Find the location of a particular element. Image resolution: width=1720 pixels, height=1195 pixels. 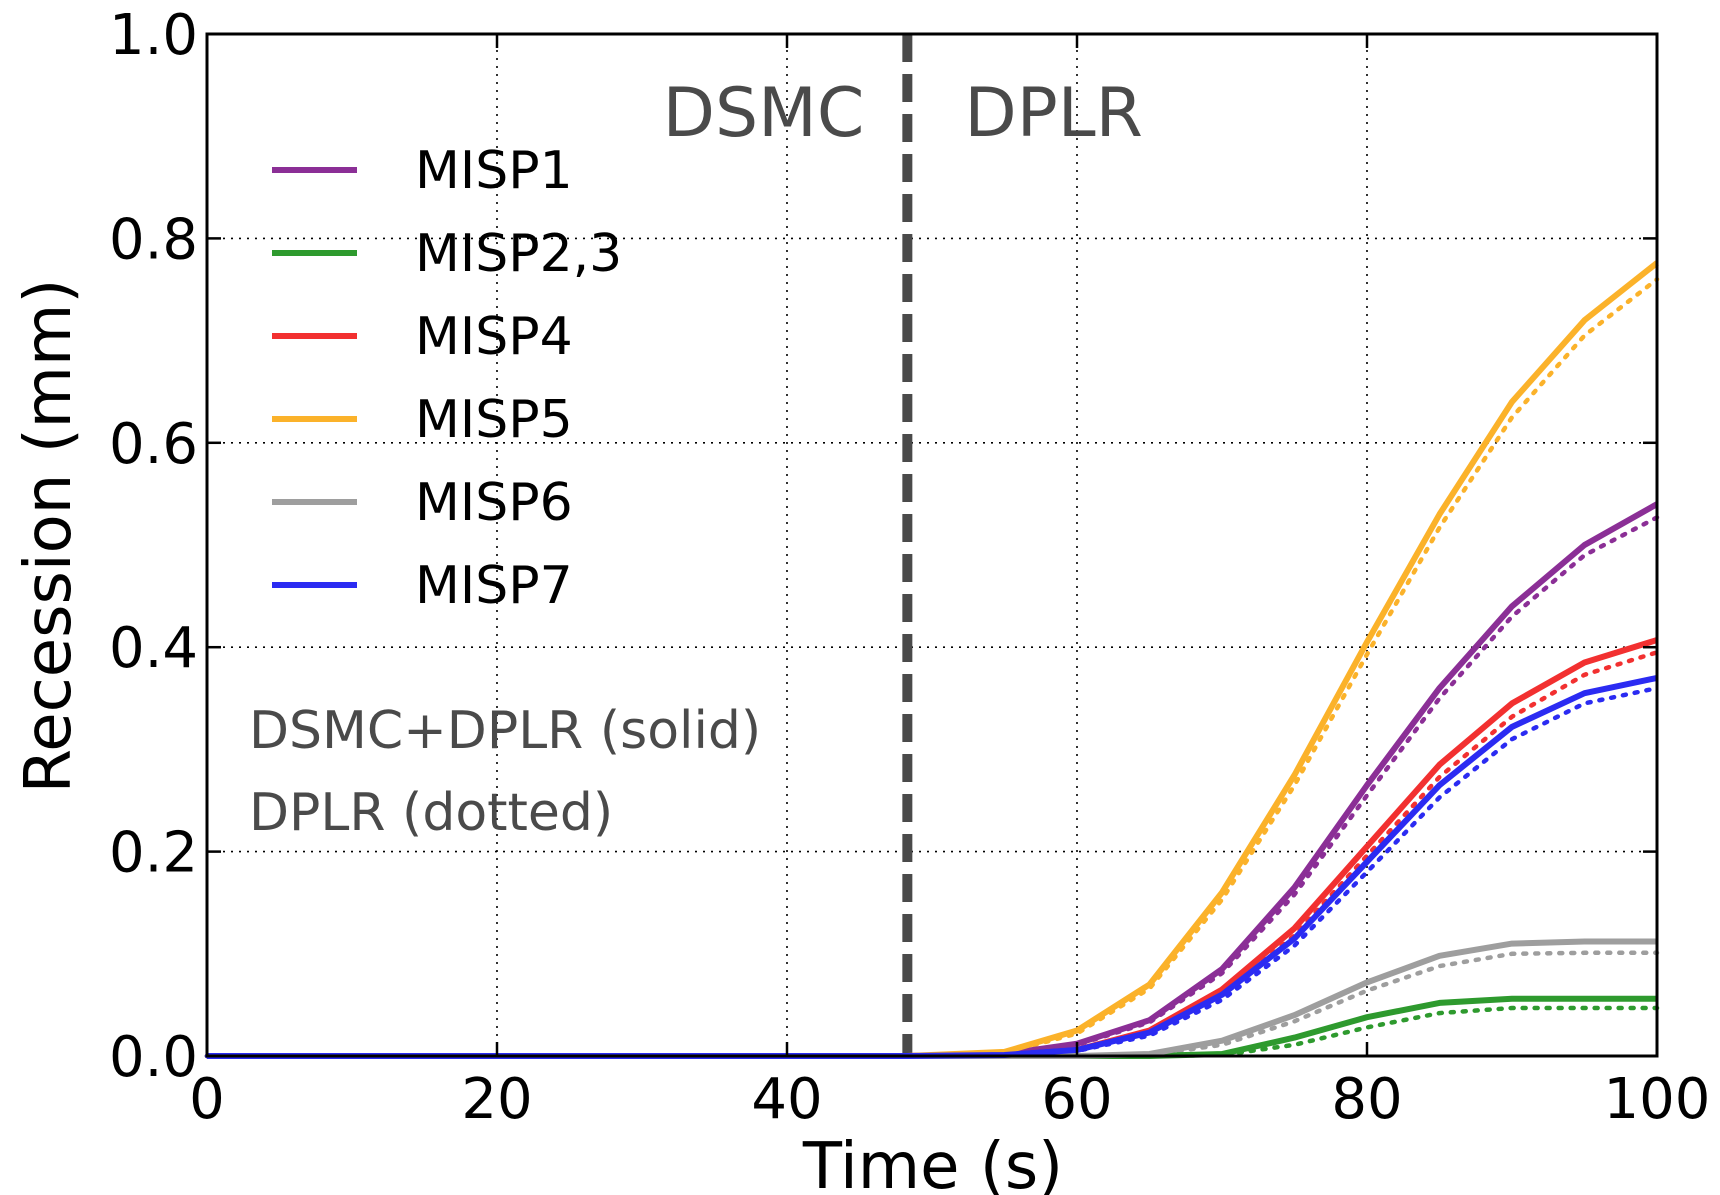

legend: MISP1 MISP2,3 MISP4 MISP5 MISP6 MISP7 is located at coordinates (447, 378).